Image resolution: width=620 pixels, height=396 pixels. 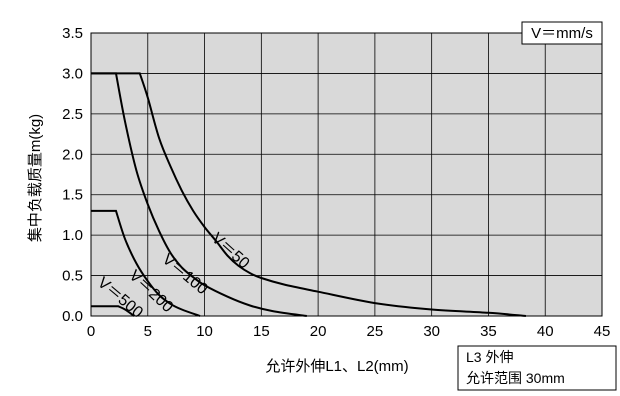 I want to click on x-tick-label-2: 10, so click(x=204, y=331).